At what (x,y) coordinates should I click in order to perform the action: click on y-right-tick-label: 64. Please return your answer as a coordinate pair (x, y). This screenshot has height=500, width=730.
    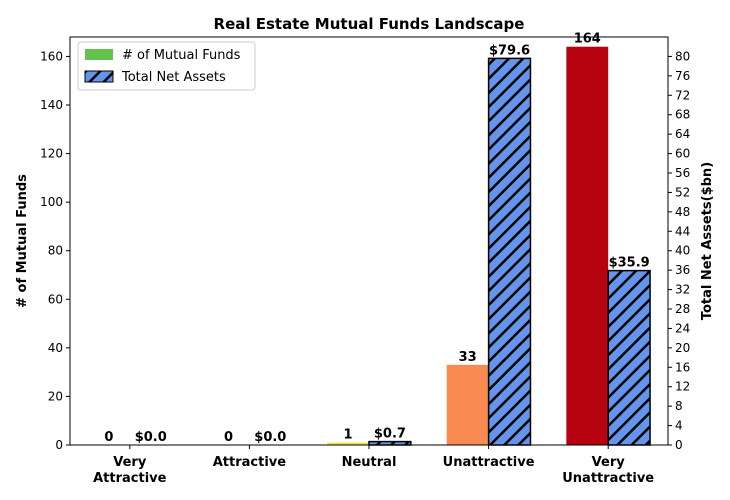
    Looking at the image, I should click on (682, 134).